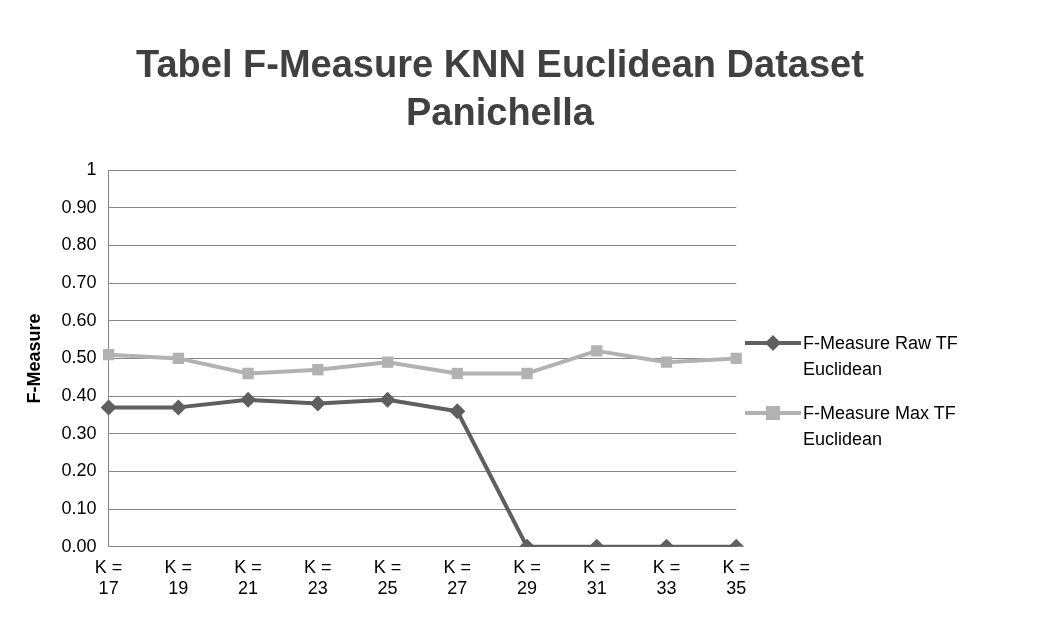 Image resolution: width=1060 pixels, height=618 pixels. I want to click on x-tick-label: K = 29, so click(527, 577).